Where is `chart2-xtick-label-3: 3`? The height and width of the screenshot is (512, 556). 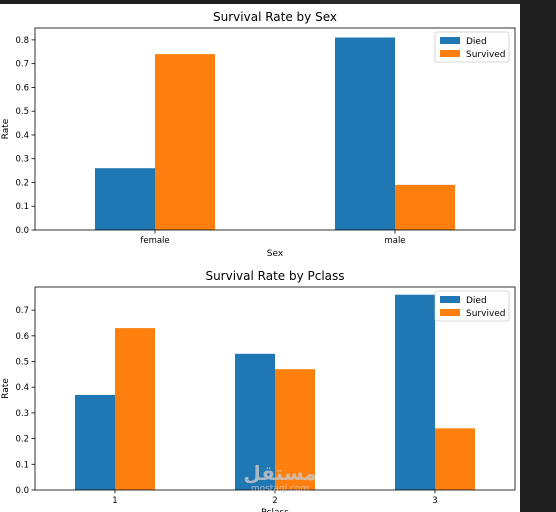 chart2-xtick-label-3: 3 is located at coordinates (434, 501).